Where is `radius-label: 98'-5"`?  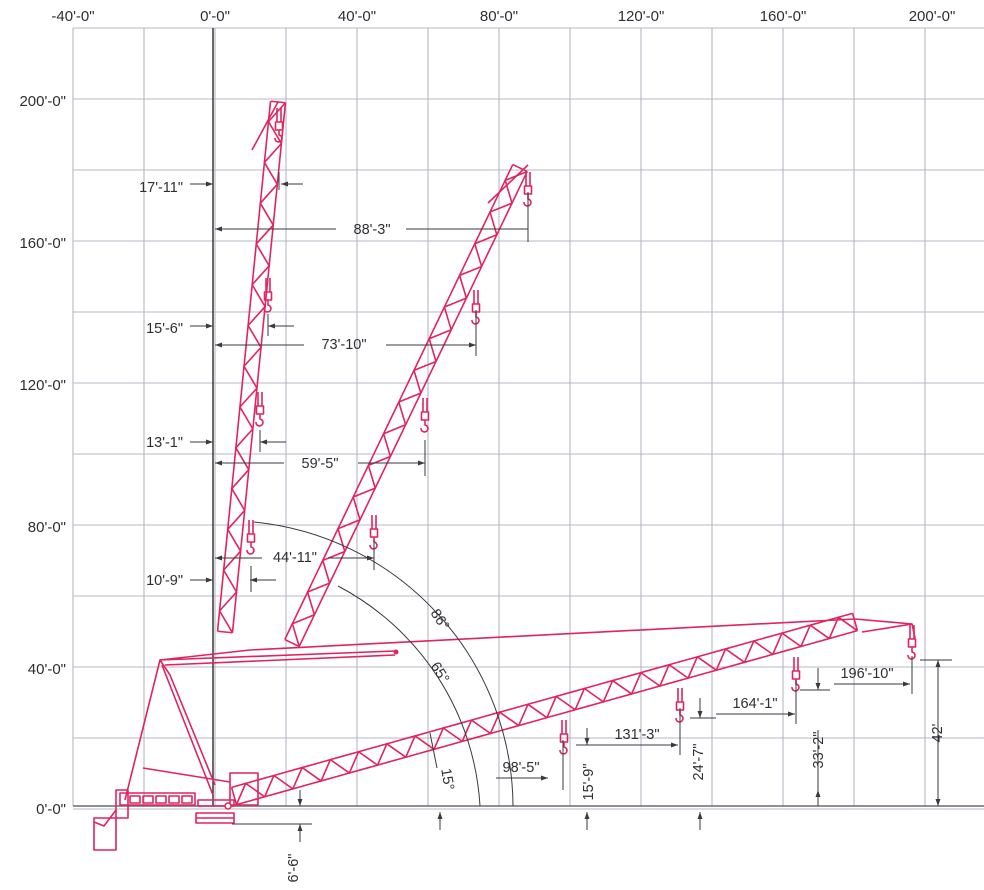
radius-label: 98'-5" is located at coordinates (521, 768).